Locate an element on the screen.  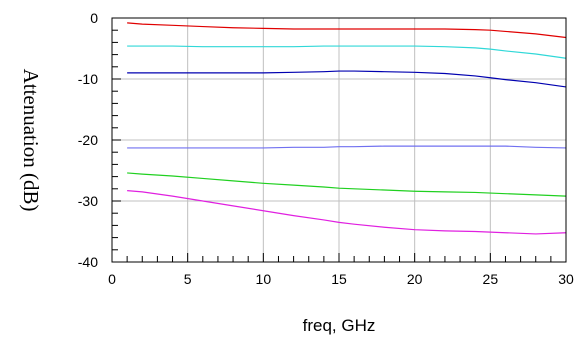
x-axis-label: freq, GHz is located at coordinates (339, 325).